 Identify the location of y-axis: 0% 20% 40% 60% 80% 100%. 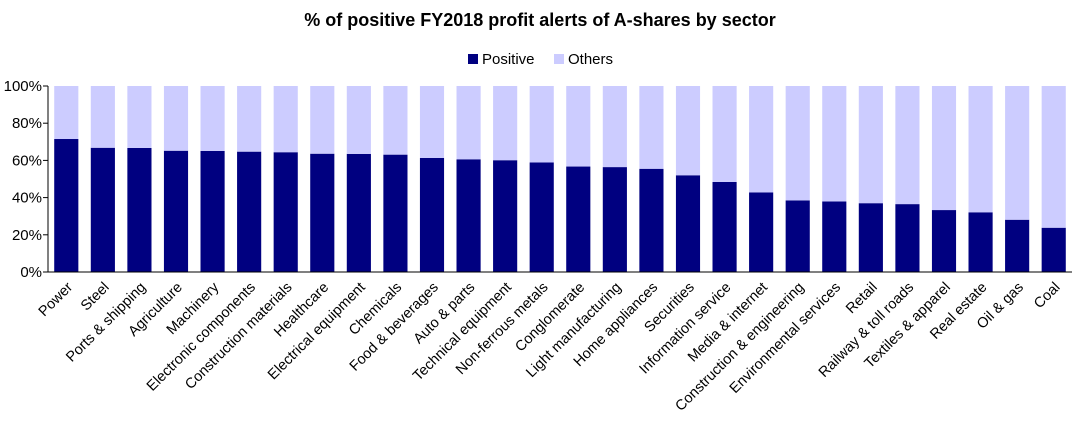
(26, 179).